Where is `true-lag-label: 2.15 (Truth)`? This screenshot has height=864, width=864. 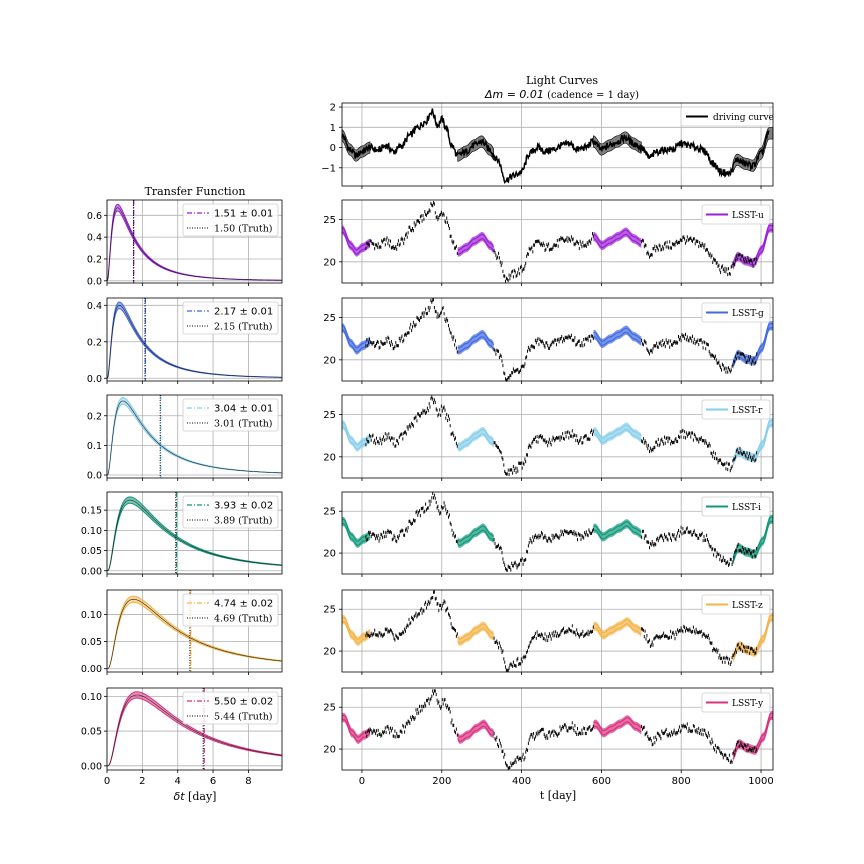
true-lag-label: 2.15 (Truth) is located at coordinates (243, 327).